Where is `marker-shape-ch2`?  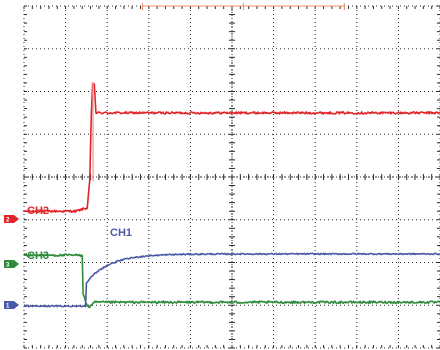 marker-shape-ch2 is located at coordinates (11, 219).